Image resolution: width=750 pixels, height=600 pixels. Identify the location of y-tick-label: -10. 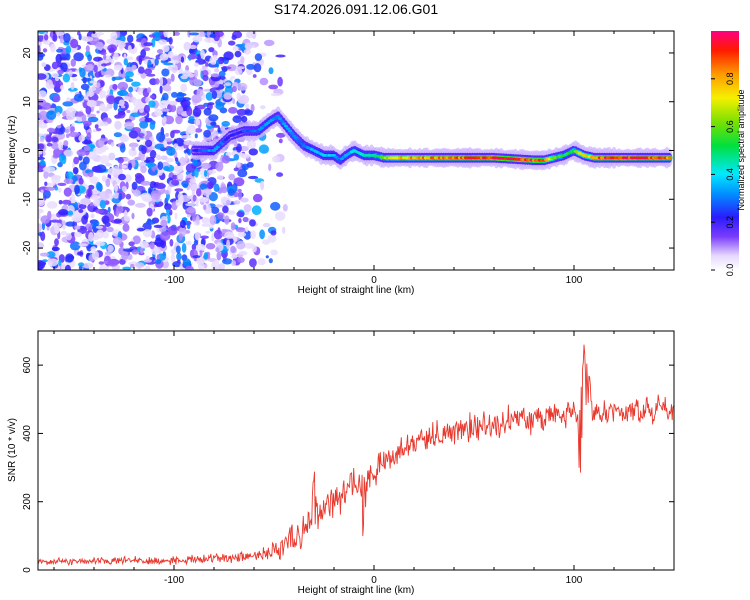
(27, 199).